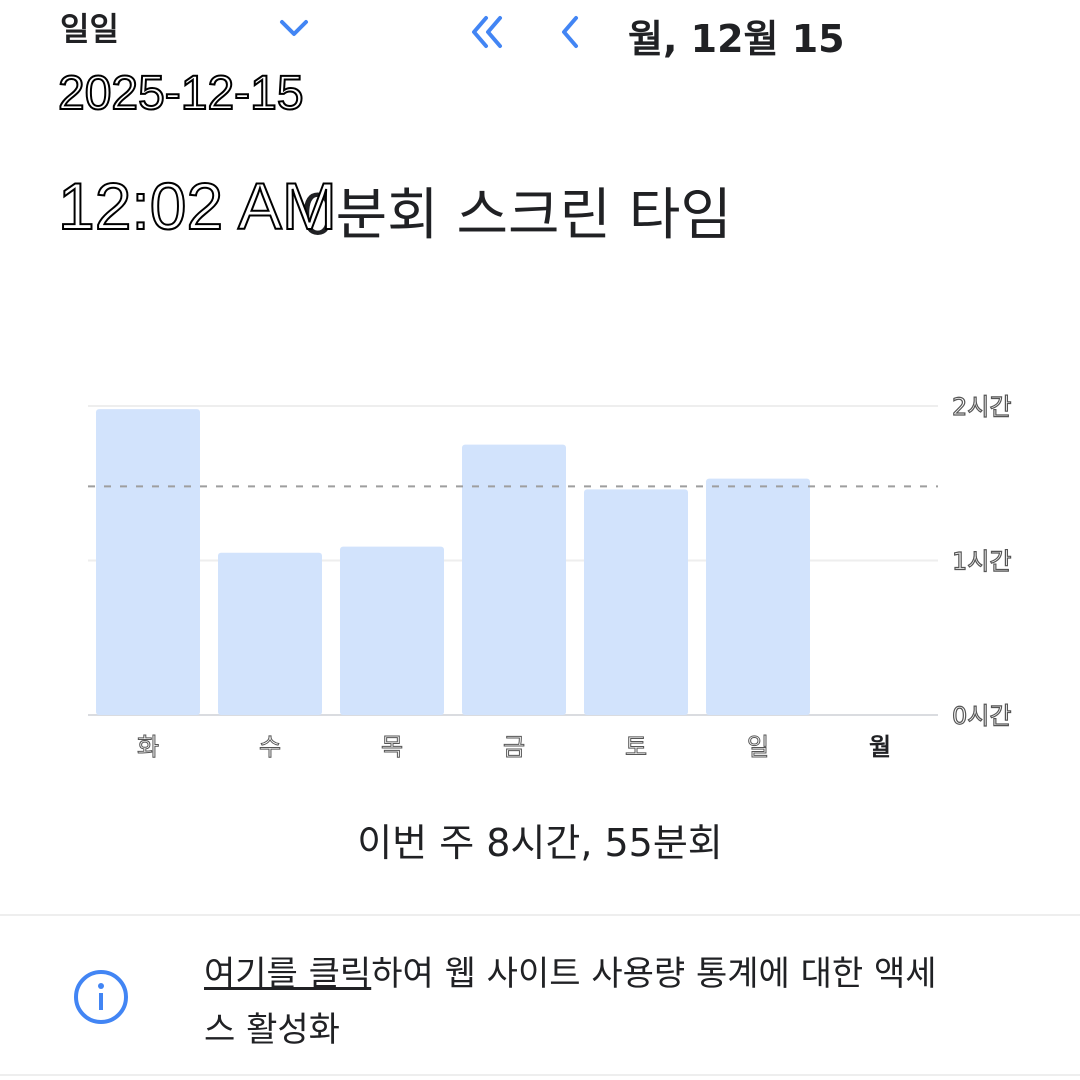  I want to click on y-tick-label: 2시간, so click(981, 407).